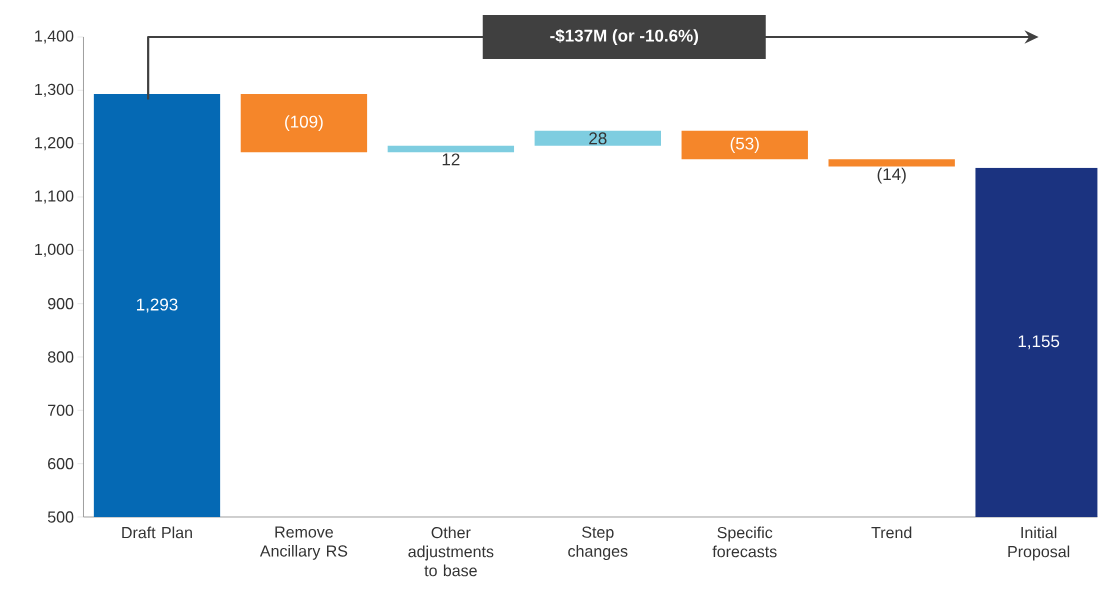  Describe the element at coordinates (1039, 342) in the screenshot. I see `data-label: 1,155` at that location.